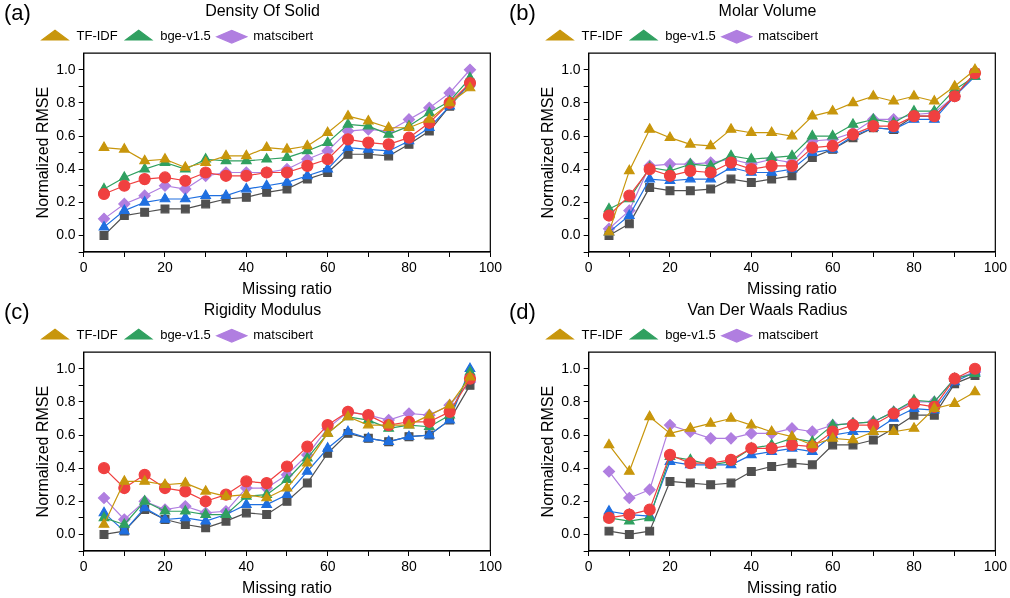 This screenshot has height=598, width=1010. What do you see at coordinates (767, 310) in the screenshot?
I see `chart-title: Van Der Waals Radius` at bounding box center [767, 310].